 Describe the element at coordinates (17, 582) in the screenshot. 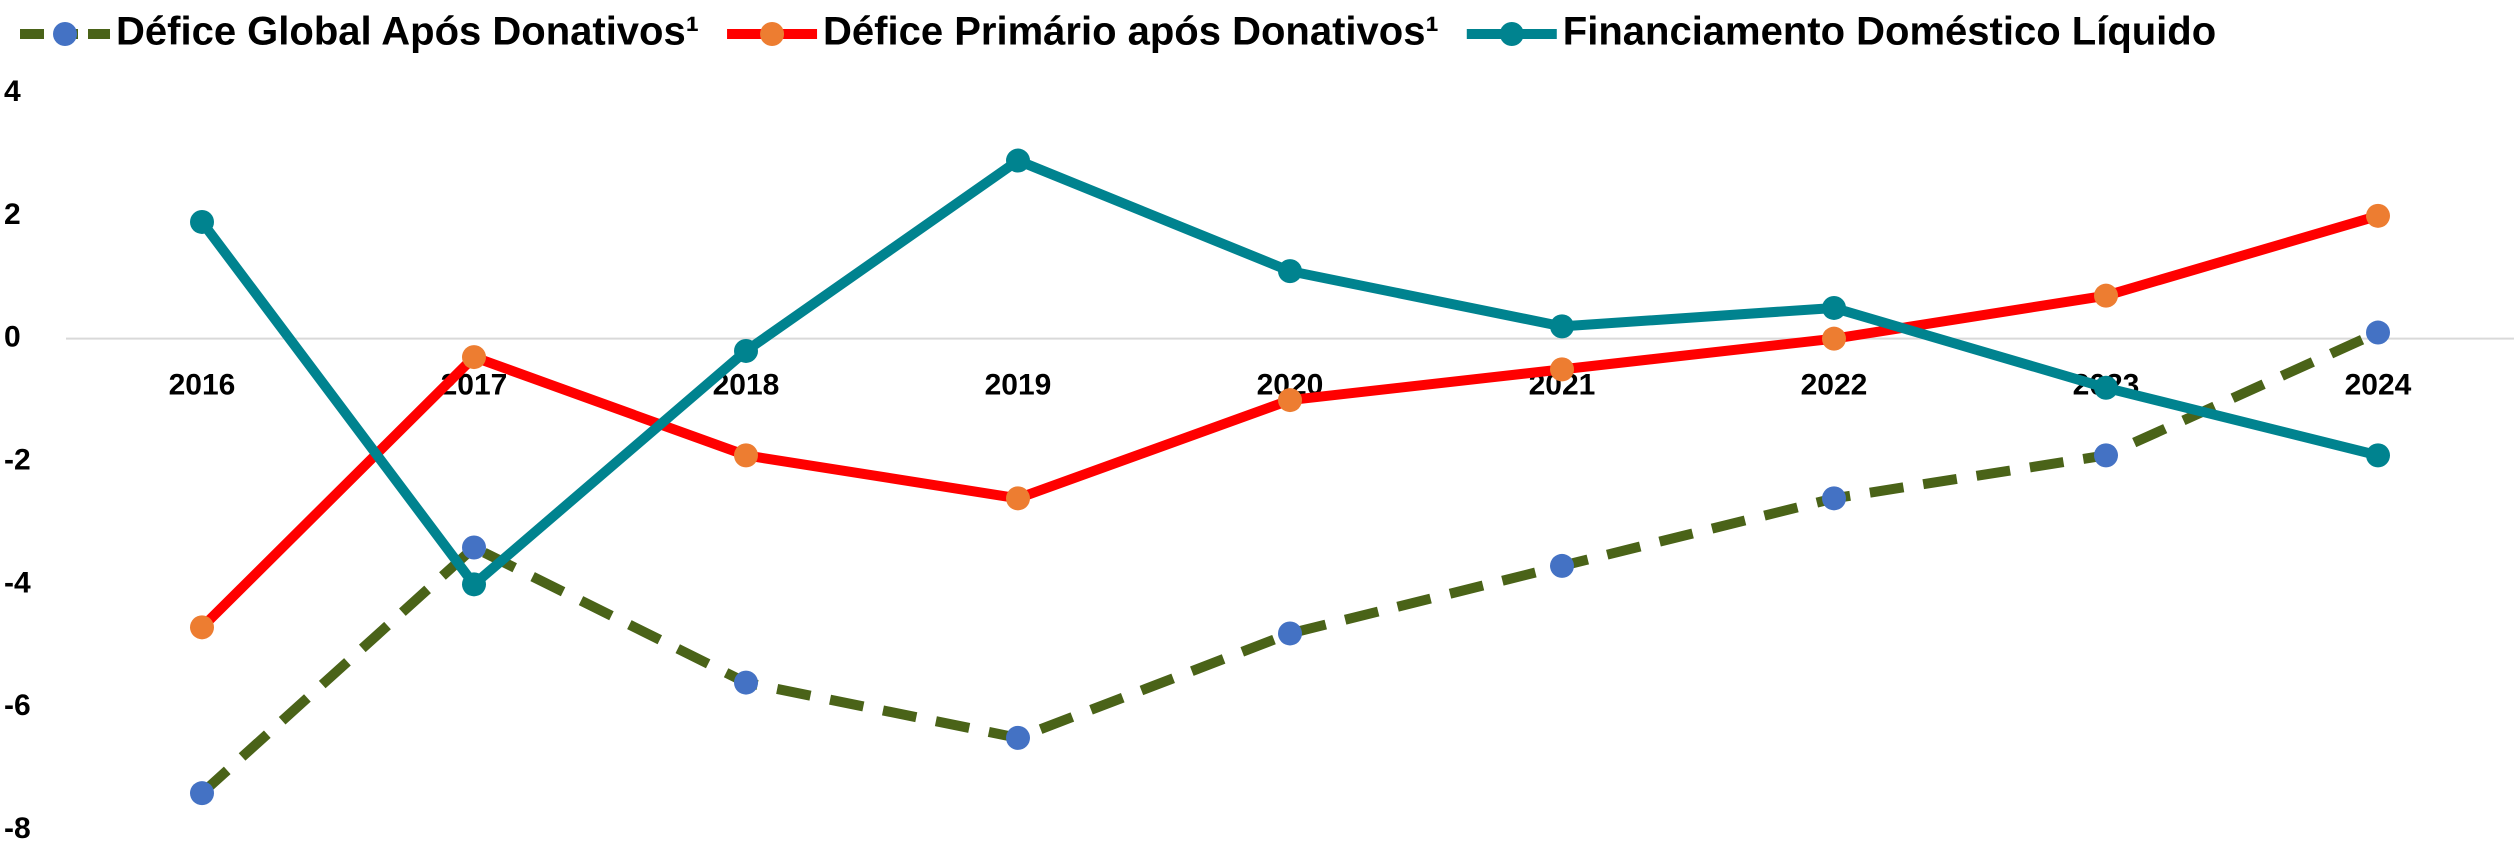

I see `y-tick-label: -4` at that location.